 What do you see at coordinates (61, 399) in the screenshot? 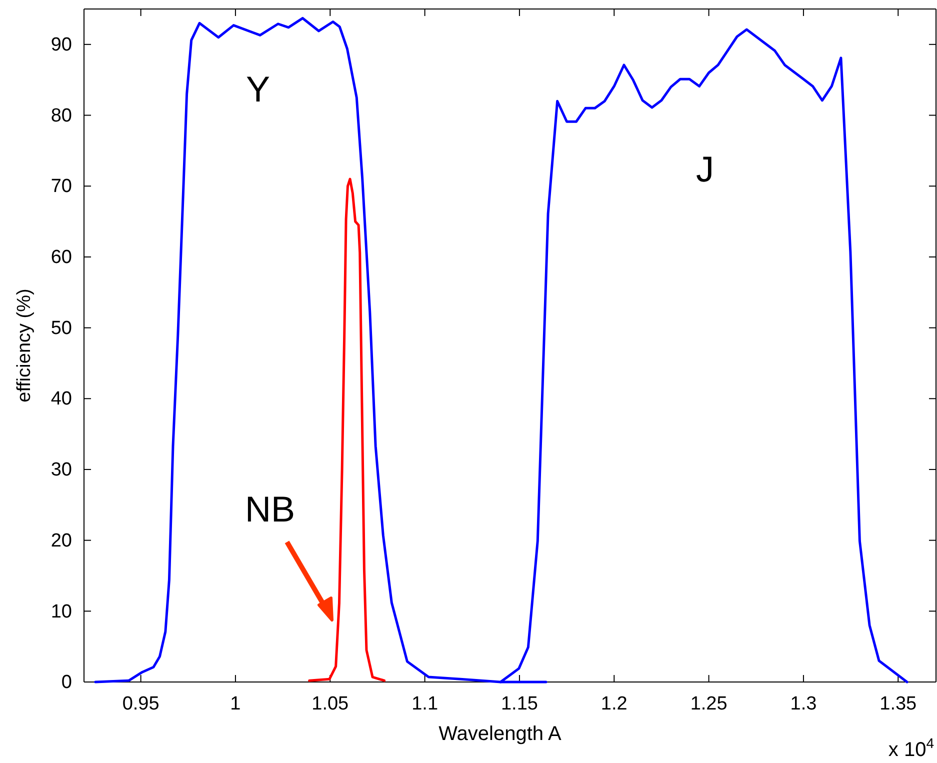
I see `y-tick-label: 40` at bounding box center [61, 399].